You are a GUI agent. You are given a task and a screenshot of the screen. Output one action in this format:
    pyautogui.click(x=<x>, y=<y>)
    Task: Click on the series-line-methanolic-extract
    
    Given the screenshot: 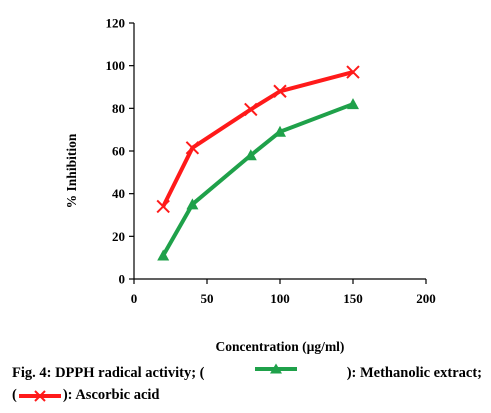 What is the action you would take?
    pyautogui.click(x=257, y=179)
    